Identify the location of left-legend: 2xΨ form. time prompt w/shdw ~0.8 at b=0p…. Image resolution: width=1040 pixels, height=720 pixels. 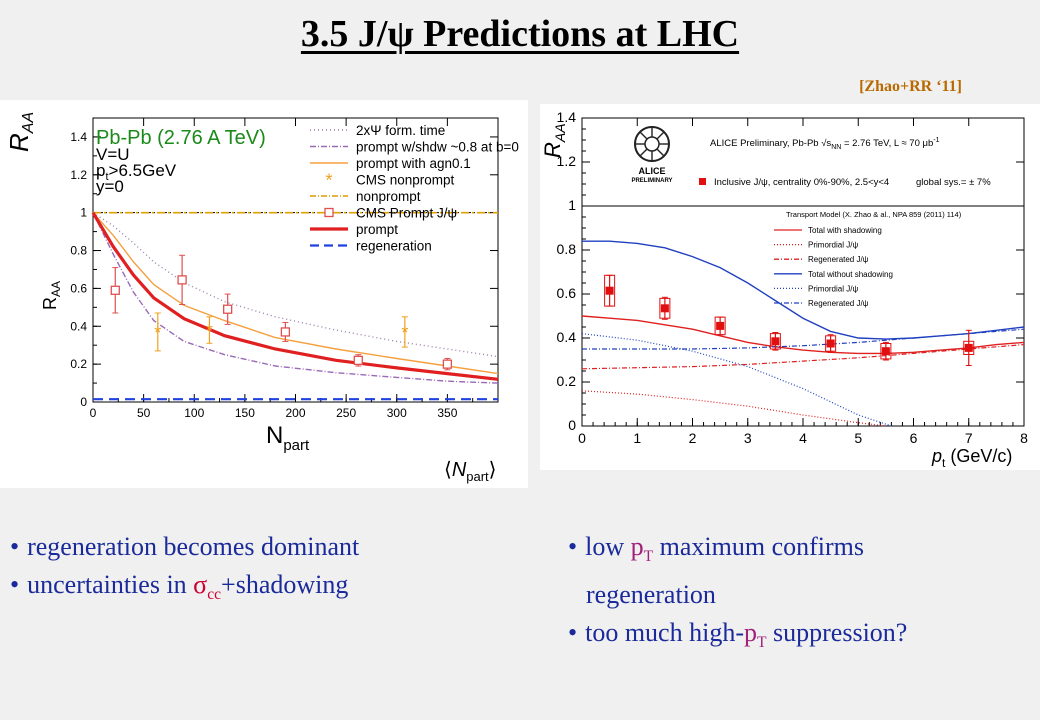
(414, 188).